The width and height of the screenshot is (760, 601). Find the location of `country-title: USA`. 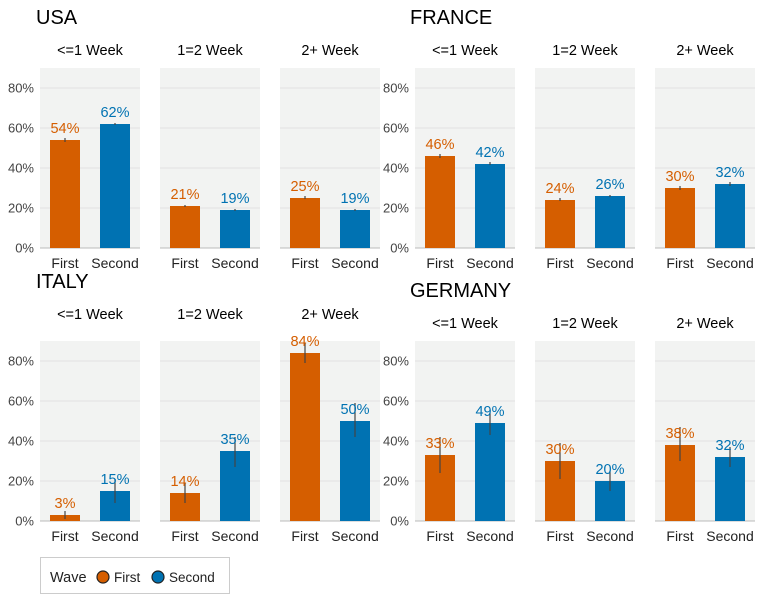

country-title: USA is located at coordinates (57, 18).